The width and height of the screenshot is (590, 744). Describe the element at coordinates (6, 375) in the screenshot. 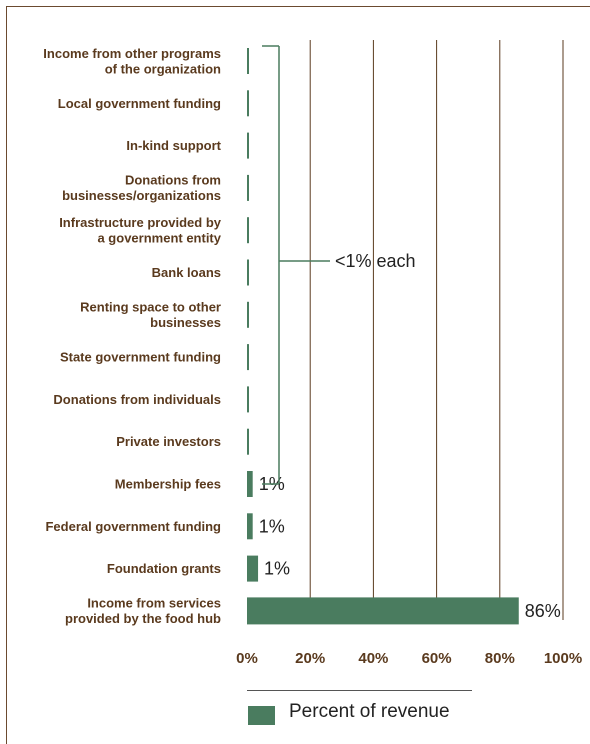

I see `frame-left-border` at that location.